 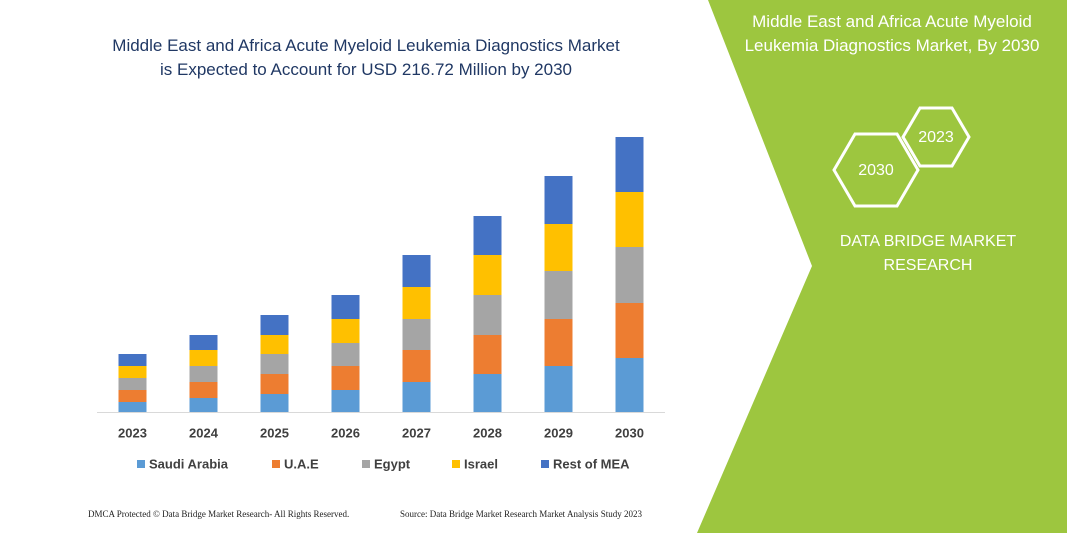 I want to click on x-tick-label: 2024, so click(x=204, y=432).